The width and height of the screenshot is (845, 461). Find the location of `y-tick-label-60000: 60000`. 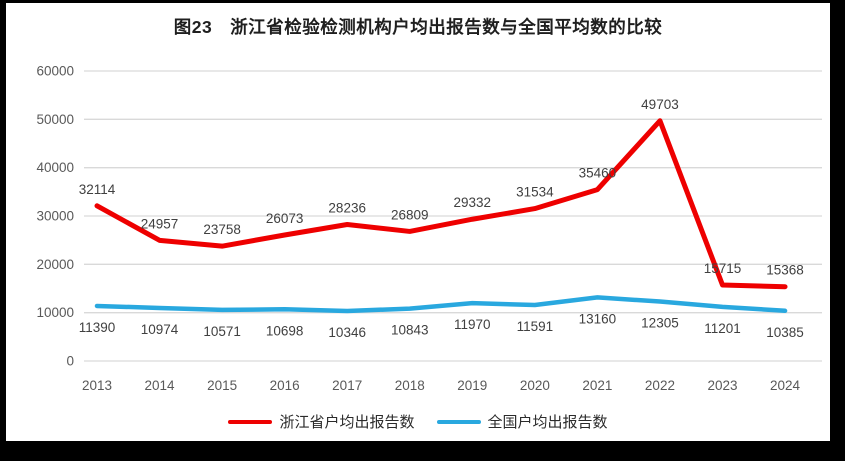

y-tick-label-60000: 60000 is located at coordinates (55, 71).